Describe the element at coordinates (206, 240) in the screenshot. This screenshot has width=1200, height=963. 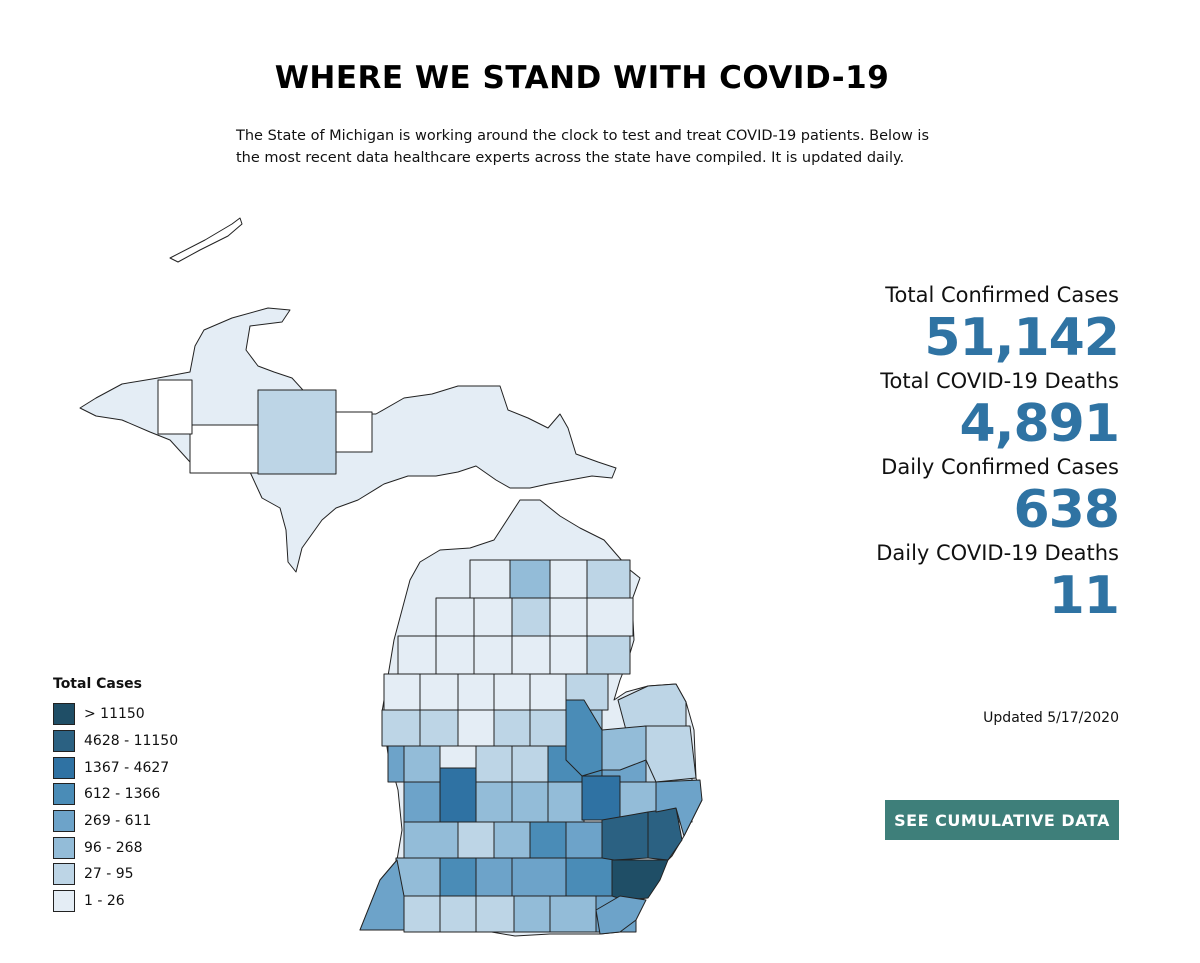
I see `isle-royale-shape` at that location.